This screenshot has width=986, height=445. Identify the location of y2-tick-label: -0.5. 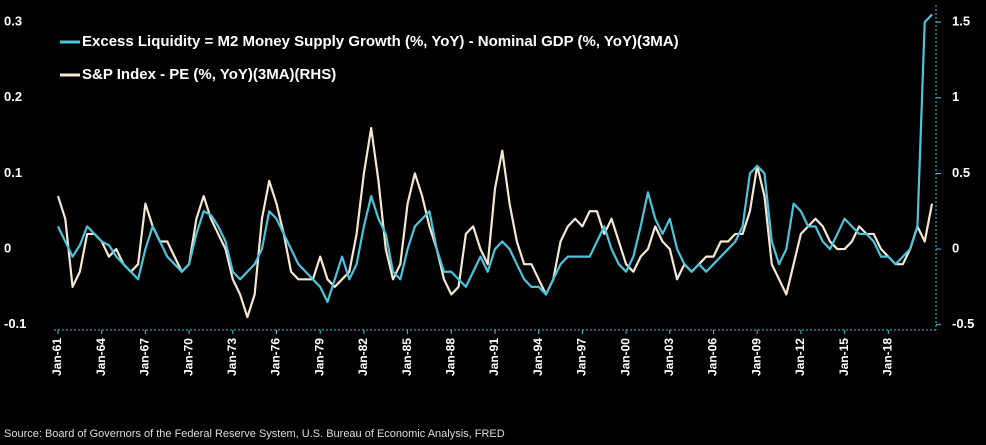
(963, 323).